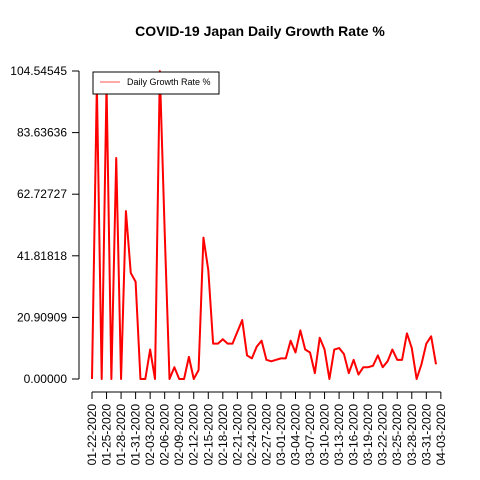 The image size is (480, 480). What do you see at coordinates (252, 435) in the screenshot?
I see `x-tick-label: 02-24-2020` at bounding box center [252, 435].